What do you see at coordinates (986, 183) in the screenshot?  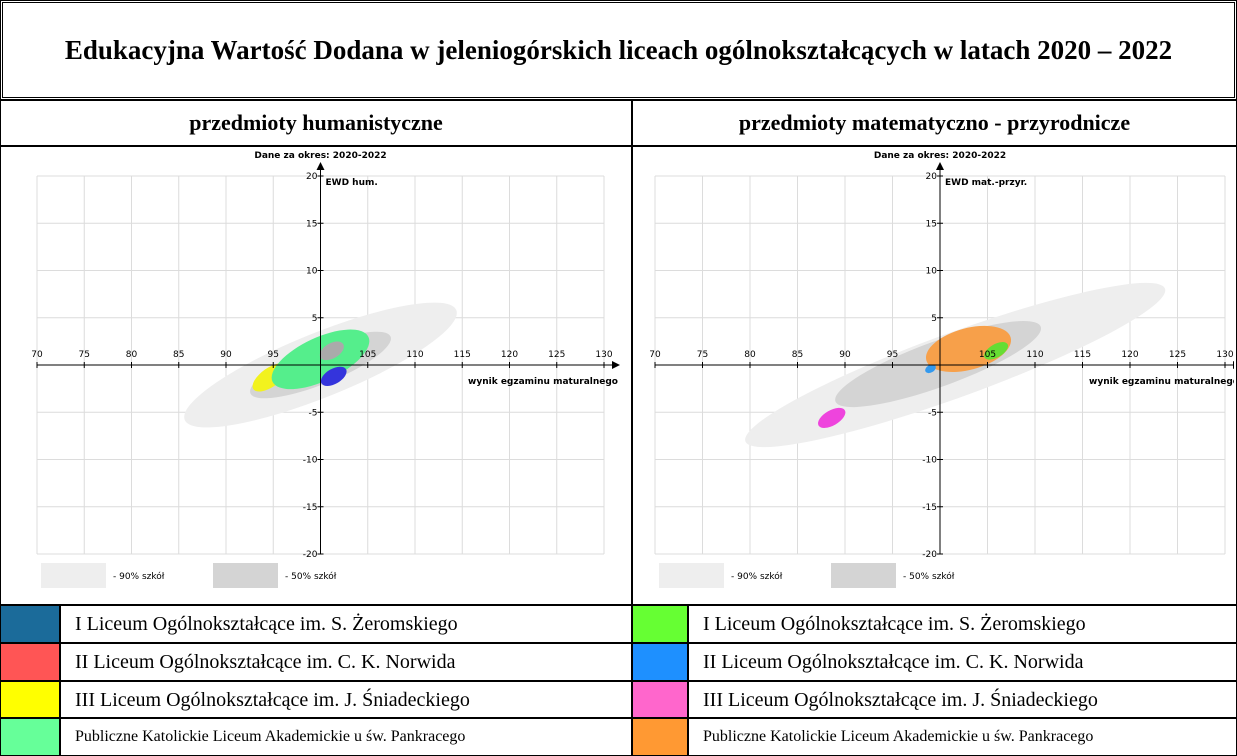 I see `y-axis-label: EWD mat.-przyr.` at bounding box center [986, 183].